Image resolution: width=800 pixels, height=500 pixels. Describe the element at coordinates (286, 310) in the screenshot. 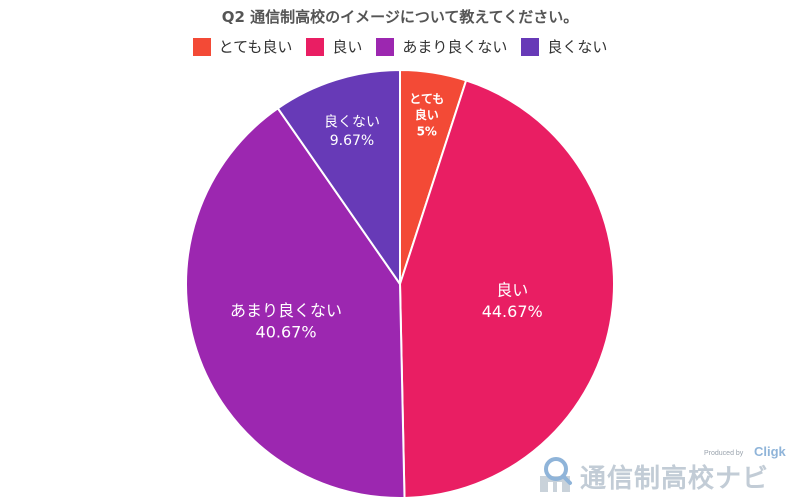

I see `slice-category-label: あまり良くない` at that location.